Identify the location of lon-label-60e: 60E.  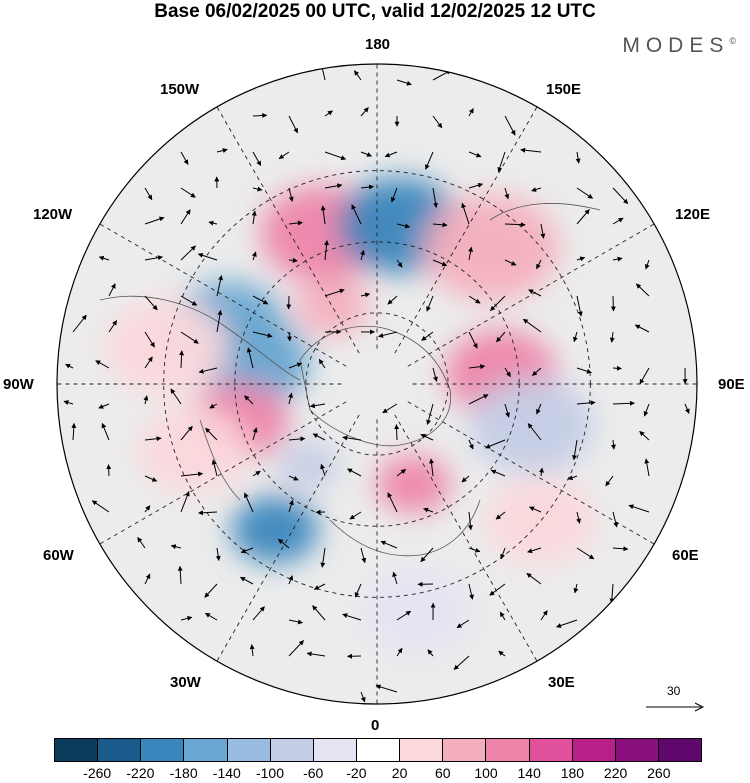
(685, 555).